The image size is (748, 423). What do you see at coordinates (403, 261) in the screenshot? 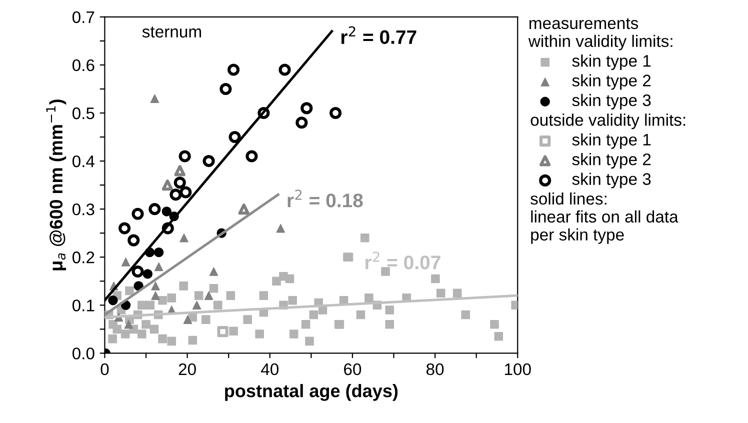
I see `annotation: r$^{2}$ = 0.07` at bounding box center [403, 261].